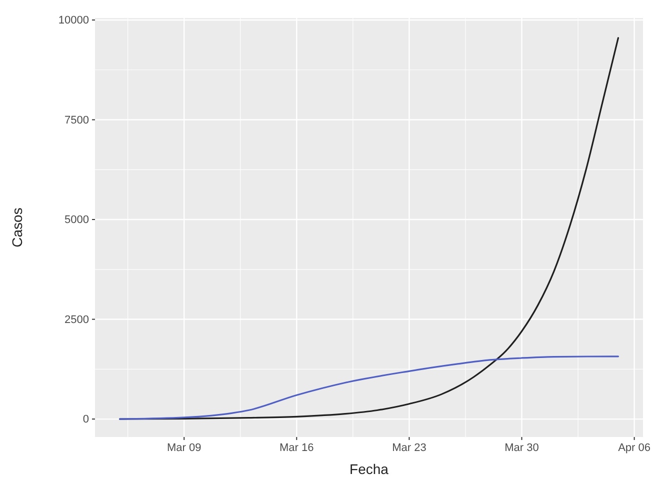  What do you see at coordinates (76, 220) in the screenshot?
I see `y-tick-label: 5000` at bounding box center [76, 220].